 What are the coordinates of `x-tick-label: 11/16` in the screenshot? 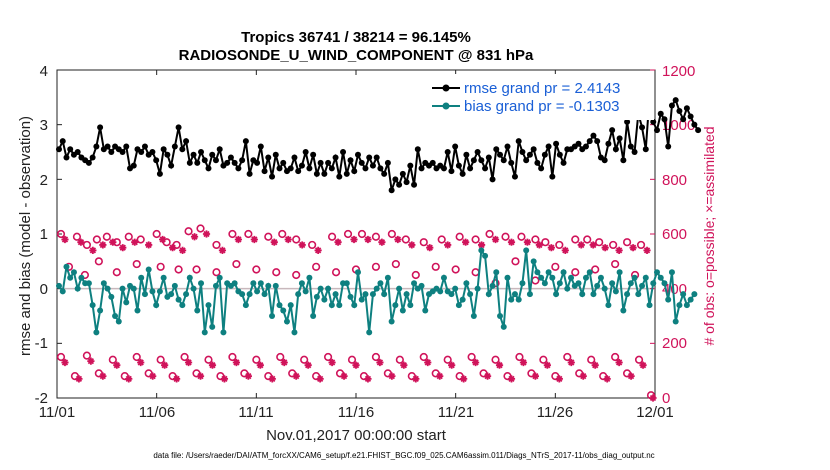 It's located at (356, 412).